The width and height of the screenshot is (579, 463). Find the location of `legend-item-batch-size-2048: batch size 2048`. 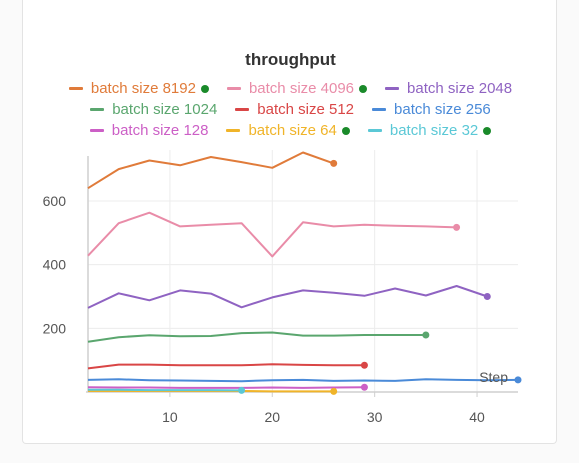

legend-item-batch-size-2048: batch size 2048 is located at coordinates (448, 88).